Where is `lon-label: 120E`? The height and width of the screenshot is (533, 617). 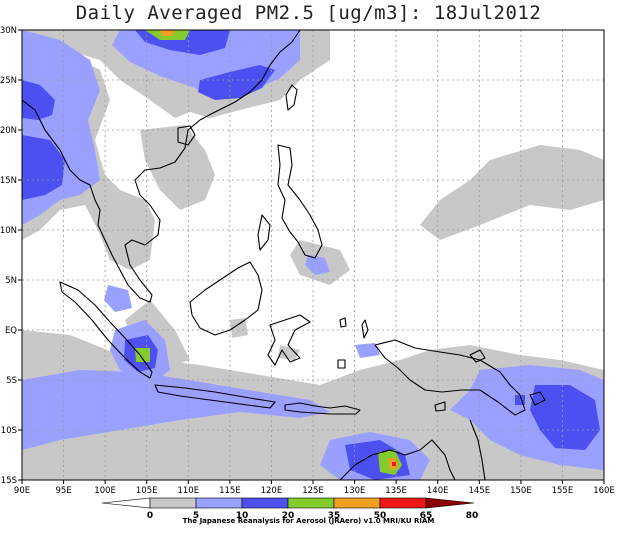 lon-label: 120E is located at coordinates (272, 491).